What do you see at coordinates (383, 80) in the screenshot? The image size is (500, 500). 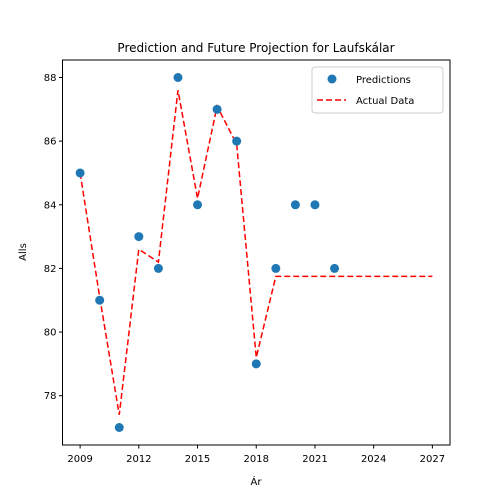 I see `legend-label-predictions: Predictions` at bounding box center [383, 80].